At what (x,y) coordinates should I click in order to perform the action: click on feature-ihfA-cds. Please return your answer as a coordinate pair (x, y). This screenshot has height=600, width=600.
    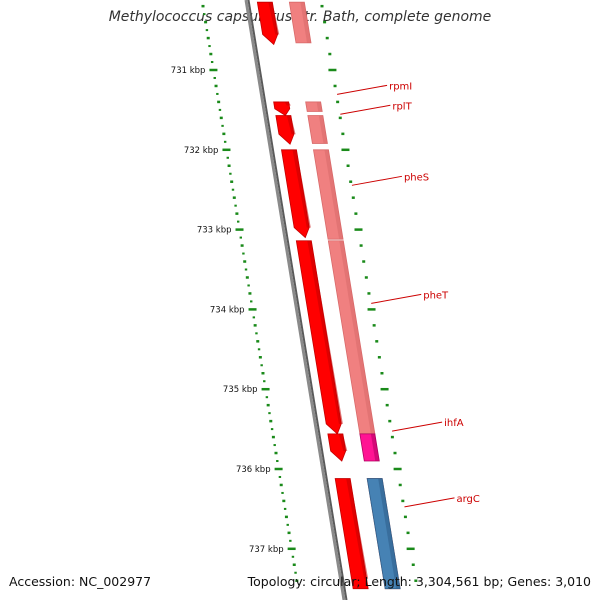
    Looking at the image, I should click on (337, 447).